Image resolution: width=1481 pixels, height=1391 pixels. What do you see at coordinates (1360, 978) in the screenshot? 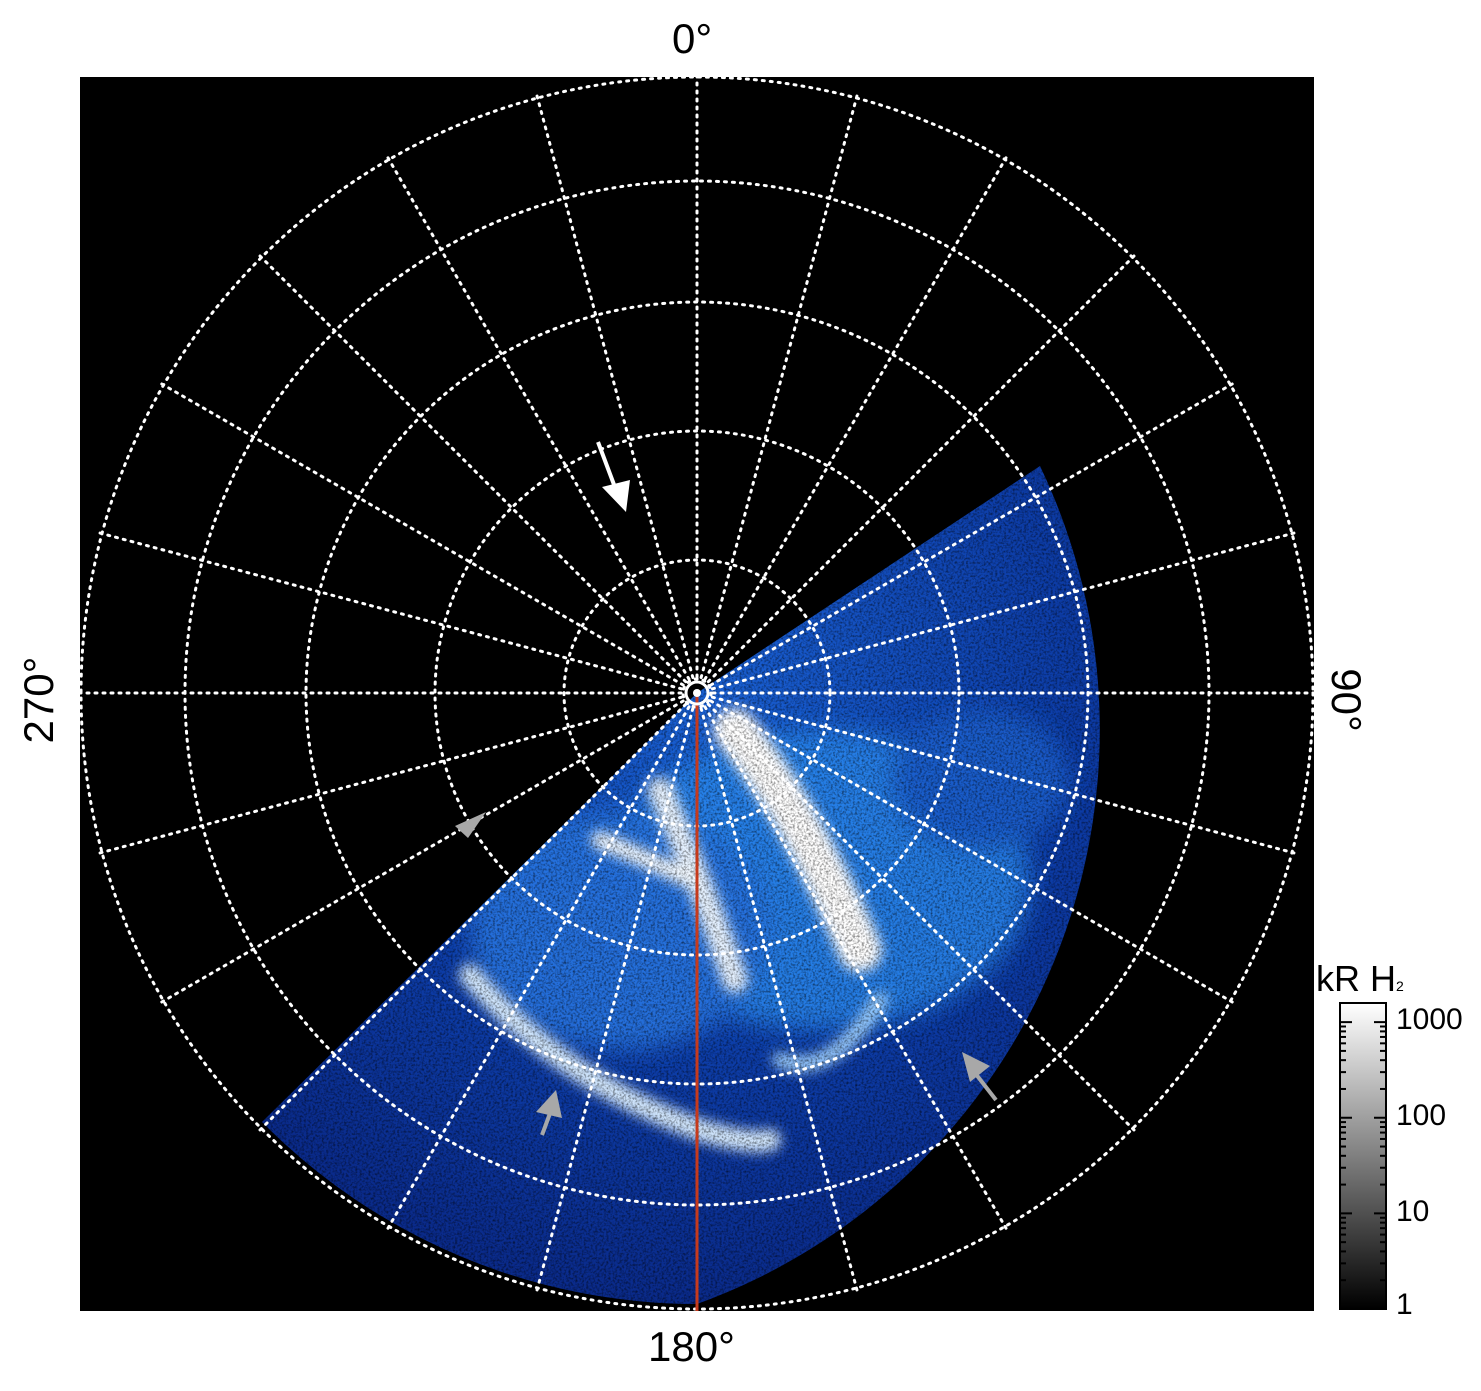
I see `colorbar-title: kR H2` at bounding box center [1360, 978].